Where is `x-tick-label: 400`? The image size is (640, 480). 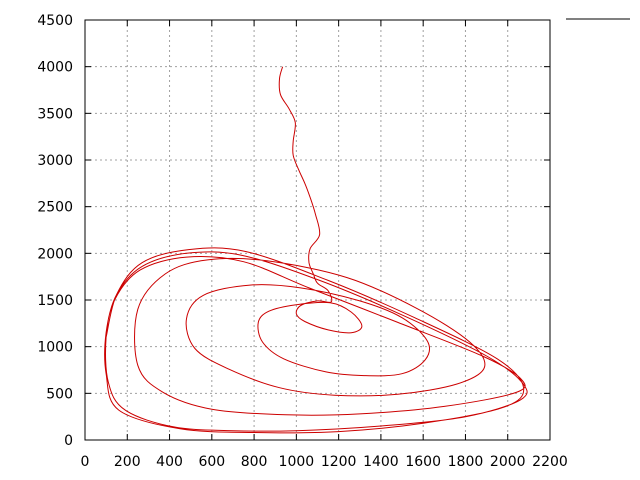 x-tick-label: 400 is located at coordinates (169, 462).